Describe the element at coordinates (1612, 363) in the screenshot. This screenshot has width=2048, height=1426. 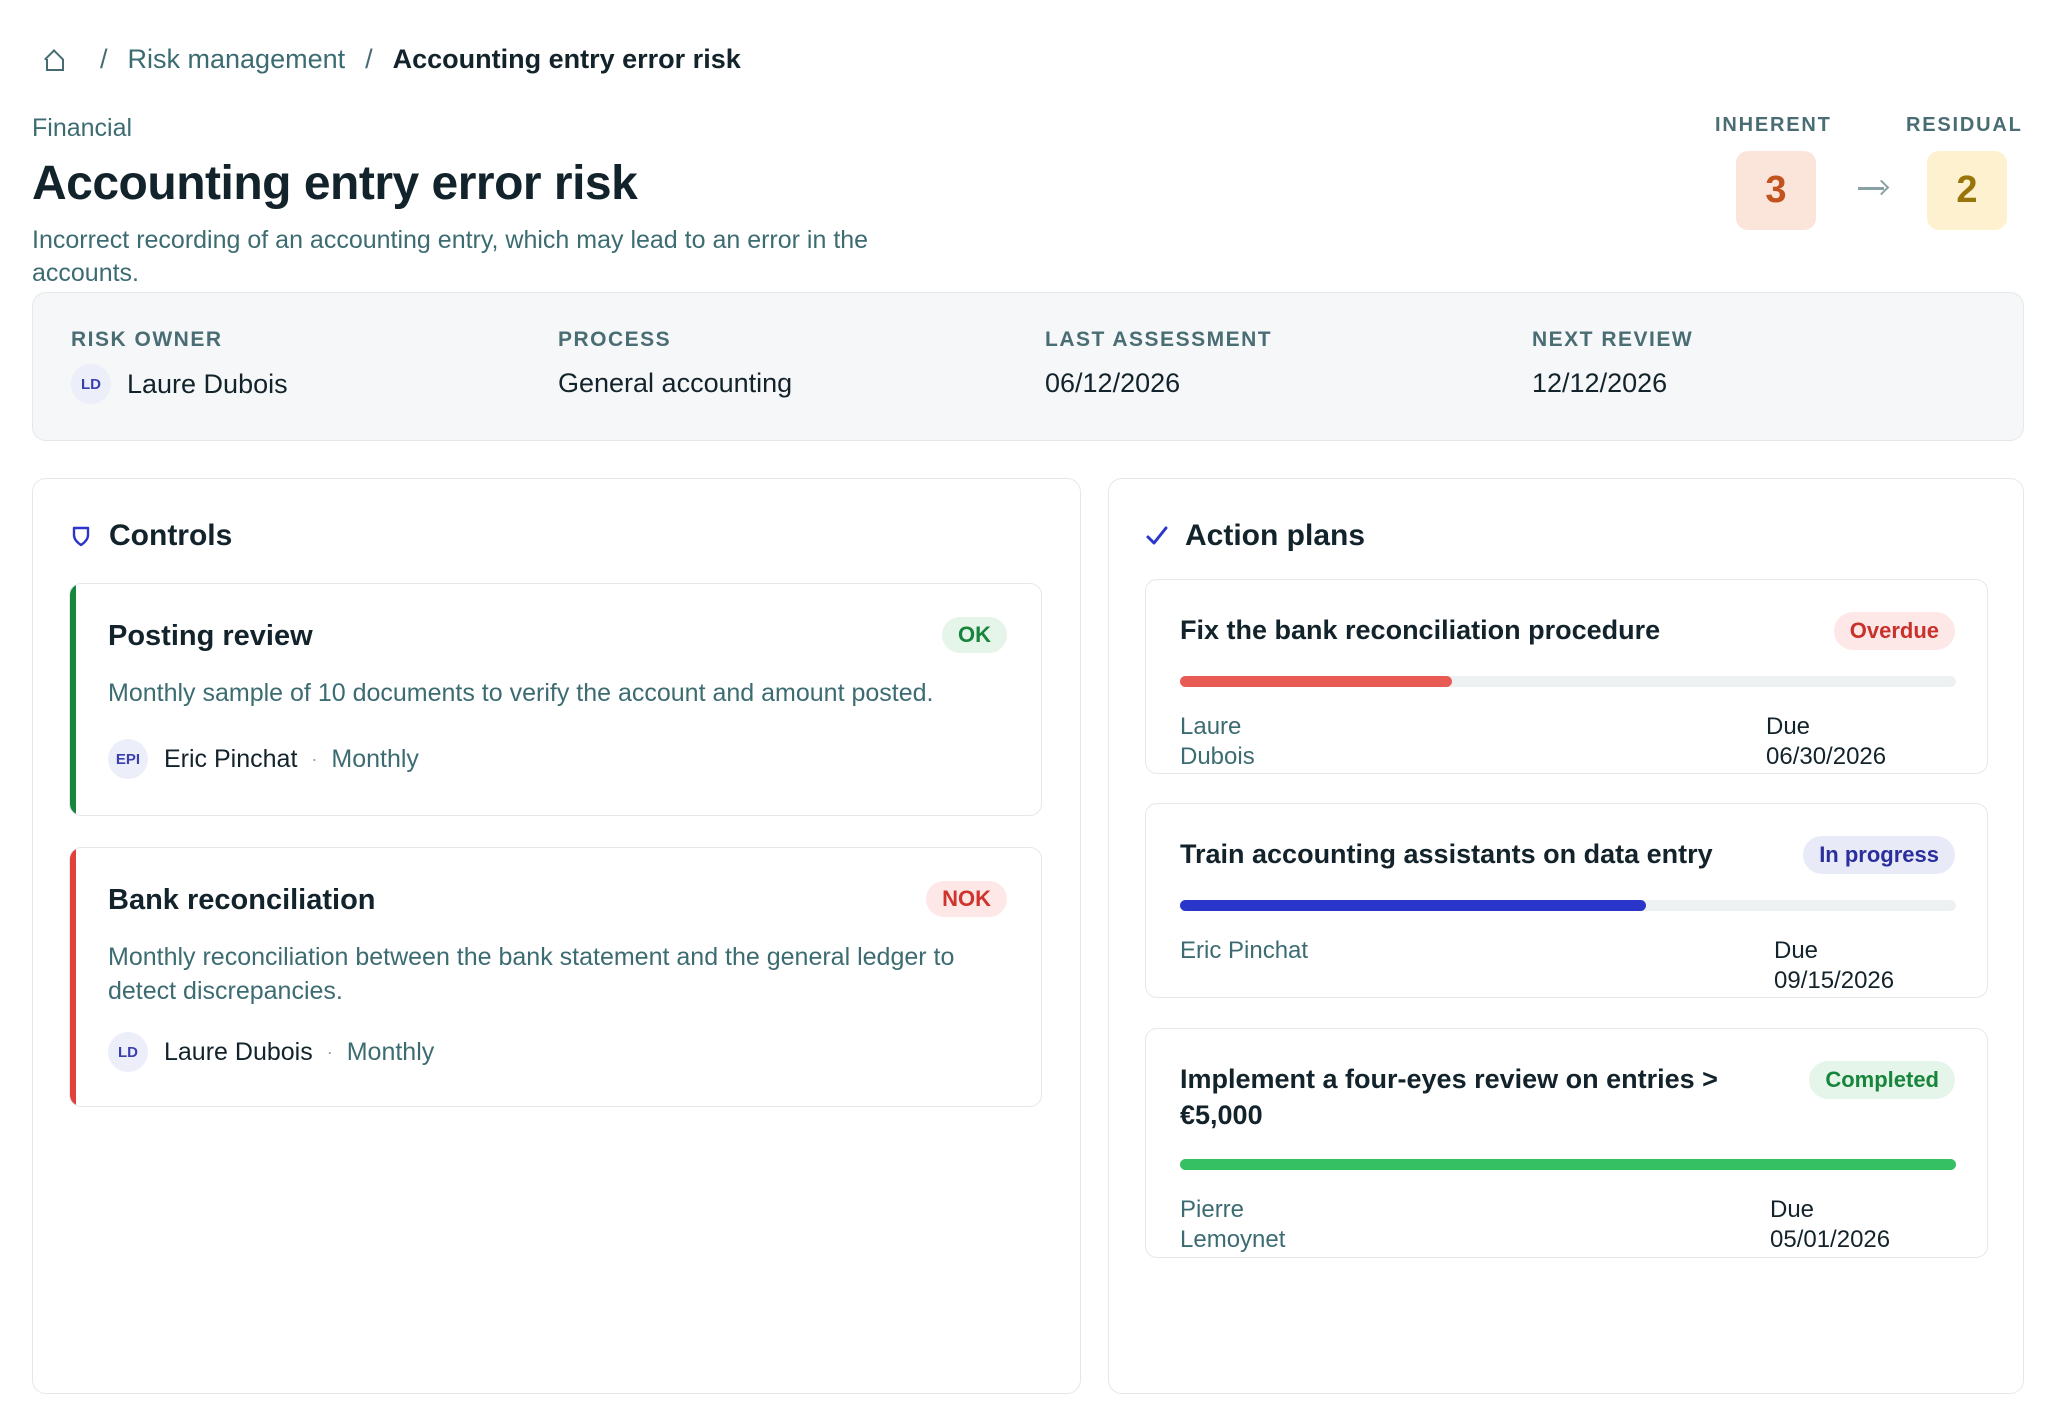
I see `next-review-field: NEXT REVIEW 12/12/2026` at that location.